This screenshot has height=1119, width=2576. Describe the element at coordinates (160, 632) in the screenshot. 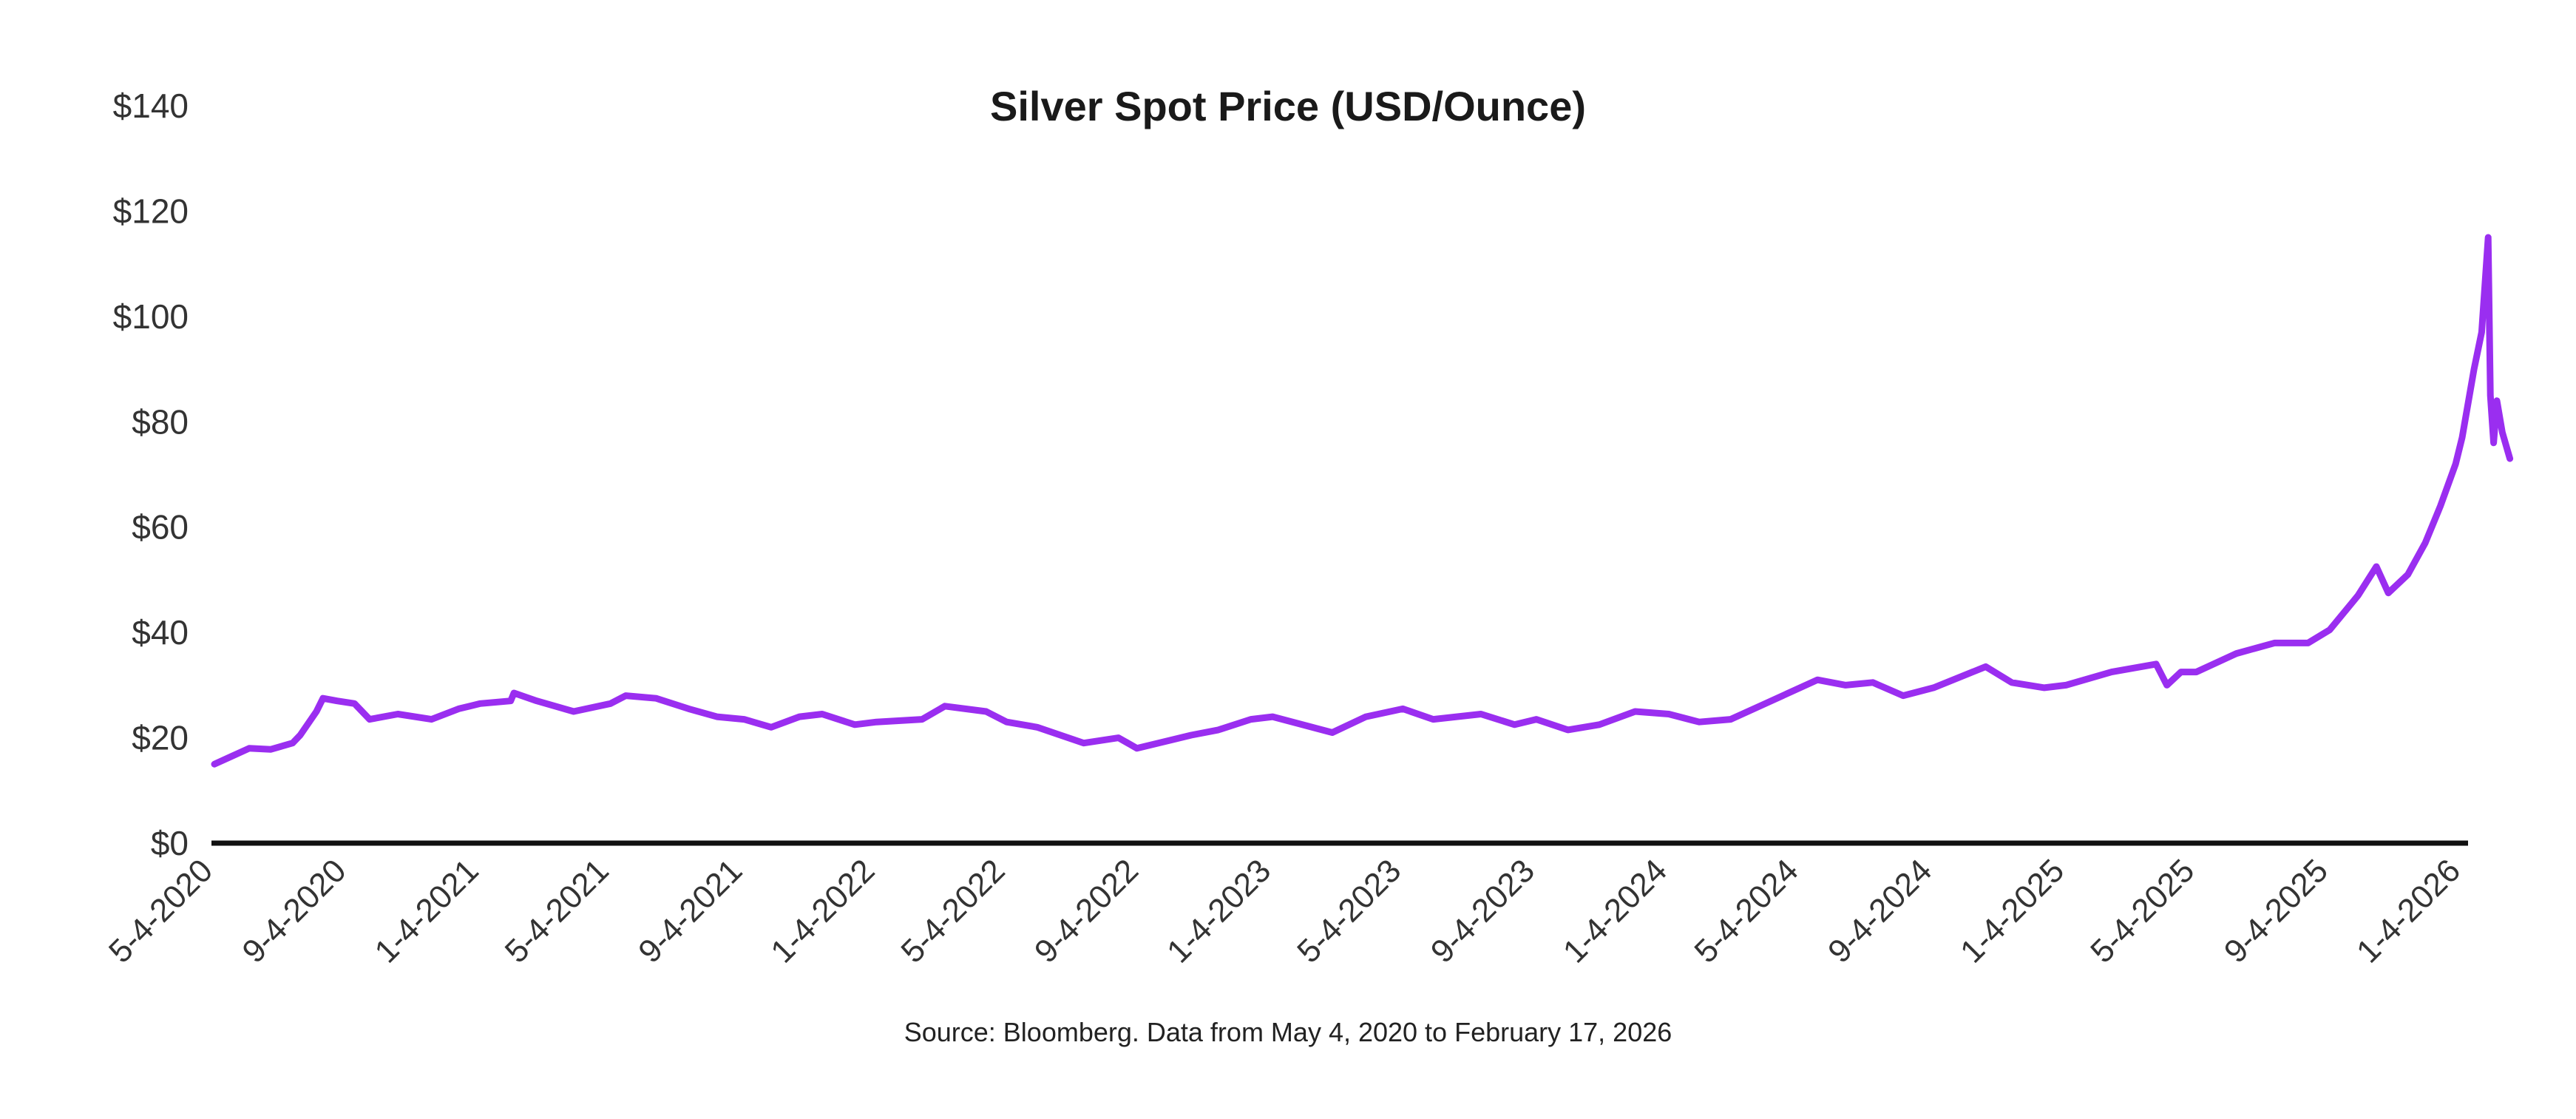

I see `y-tick-label: $40` at that location.